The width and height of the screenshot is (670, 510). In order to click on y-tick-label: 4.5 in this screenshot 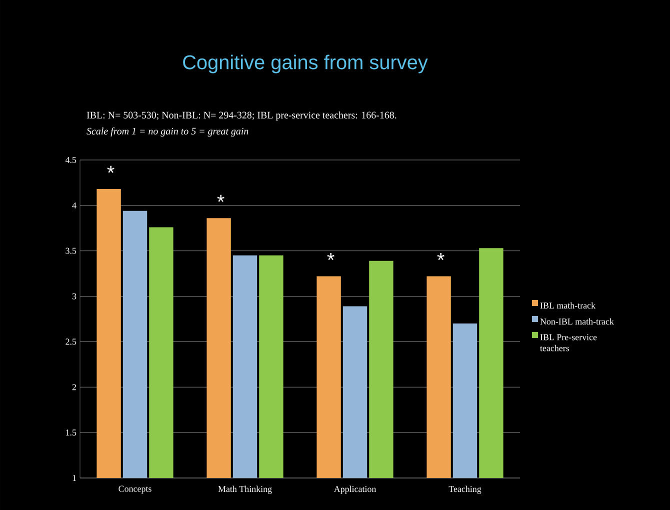, I will do `click(70, 159)`.